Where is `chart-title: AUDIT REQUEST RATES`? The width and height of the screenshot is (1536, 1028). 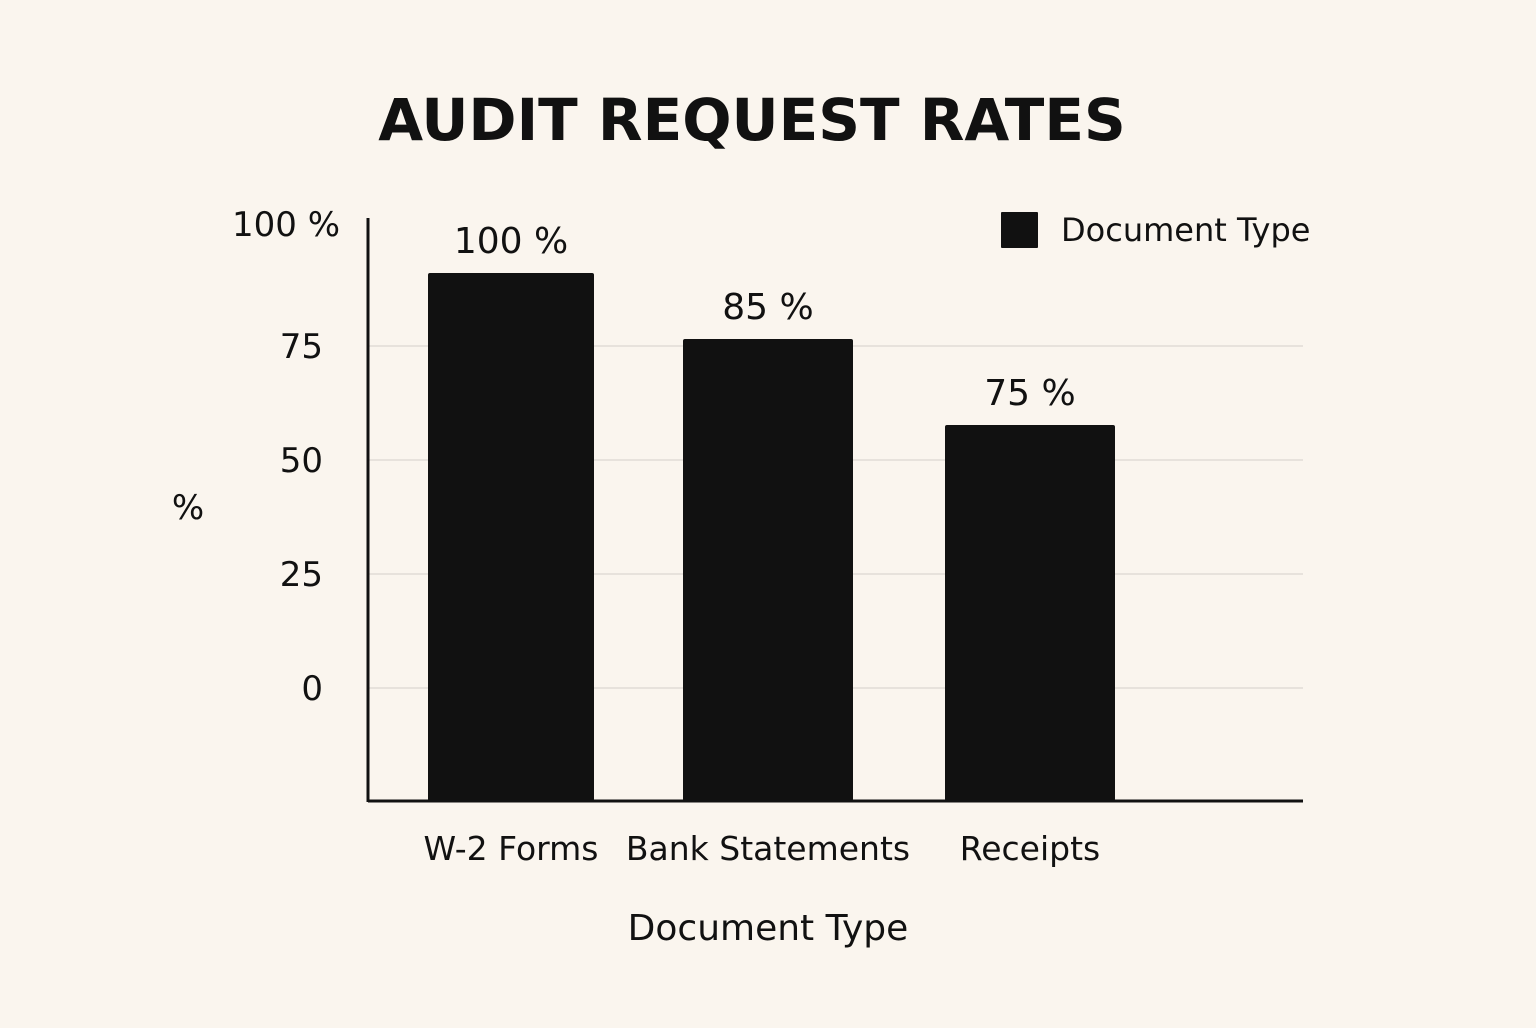
chart-title: AUDIT REQUEST RATES is located at coordinates (752, 120).